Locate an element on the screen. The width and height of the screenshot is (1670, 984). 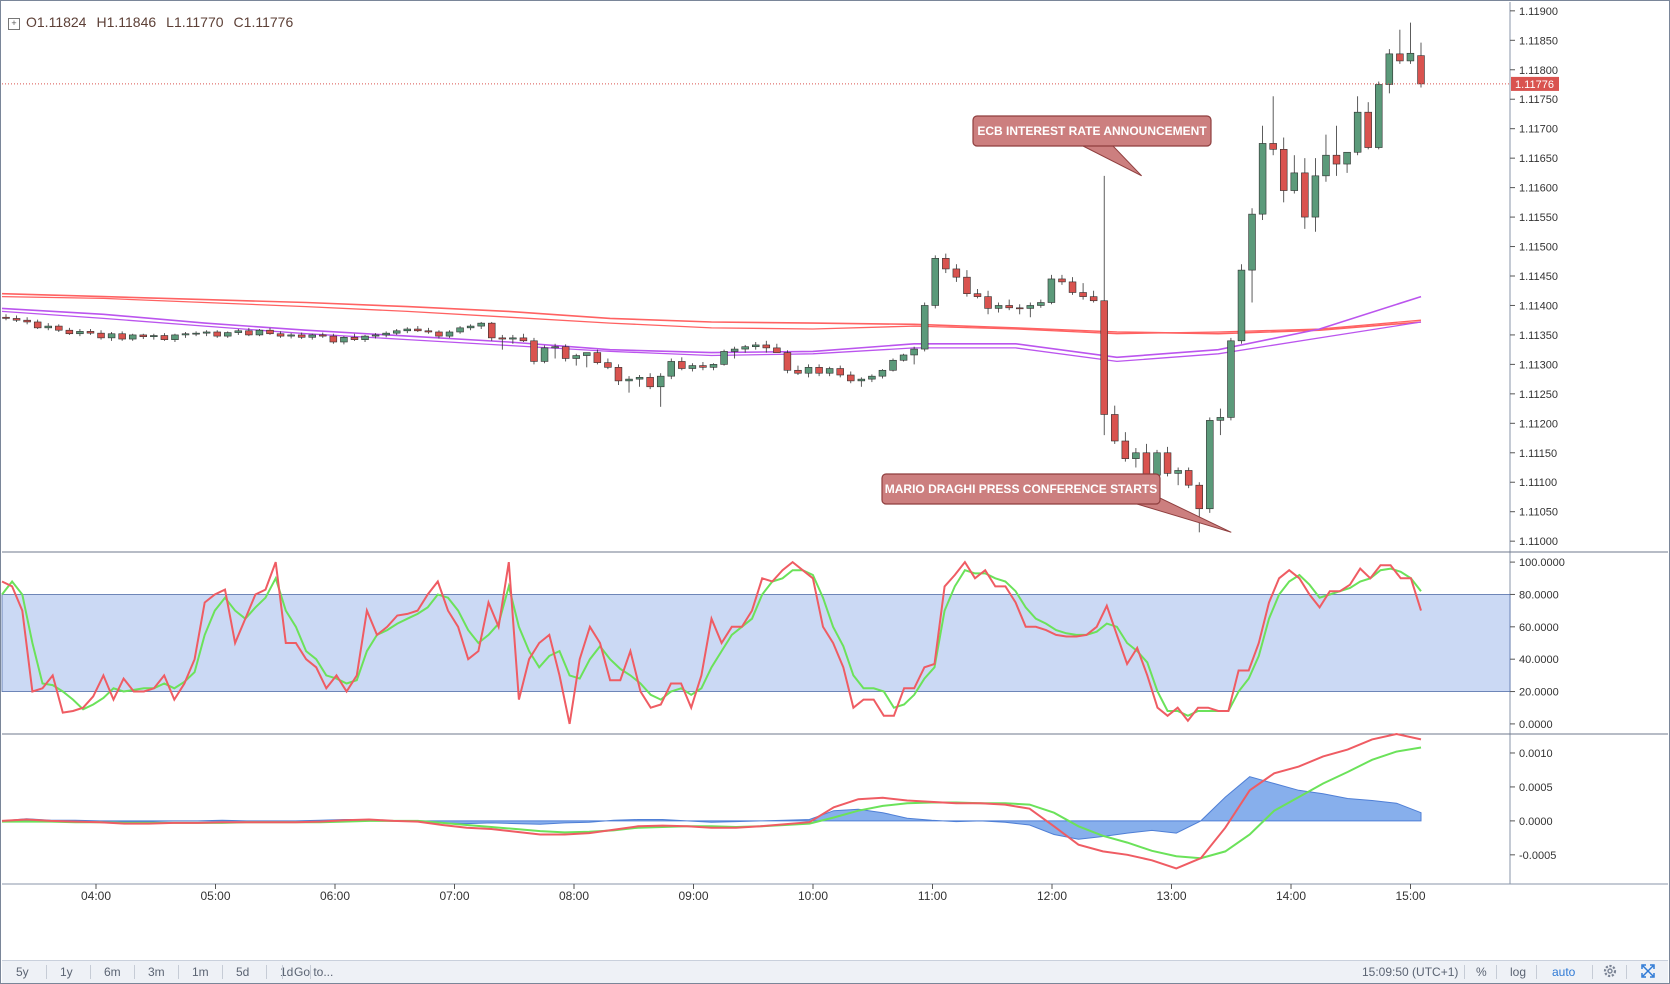
percent-toggle: % is located at coordinates (1481, 972).